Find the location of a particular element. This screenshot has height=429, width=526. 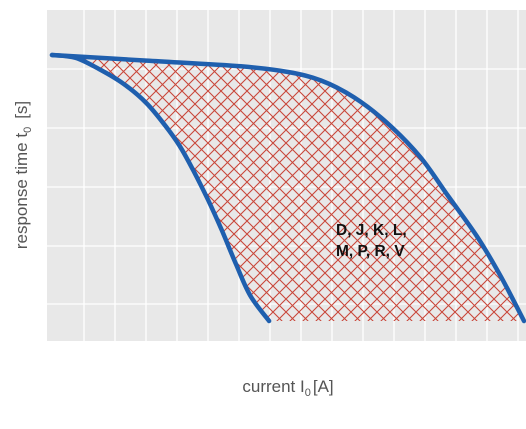

region-label-line-2: M, P, R, V is located at coordinates (370, 251).